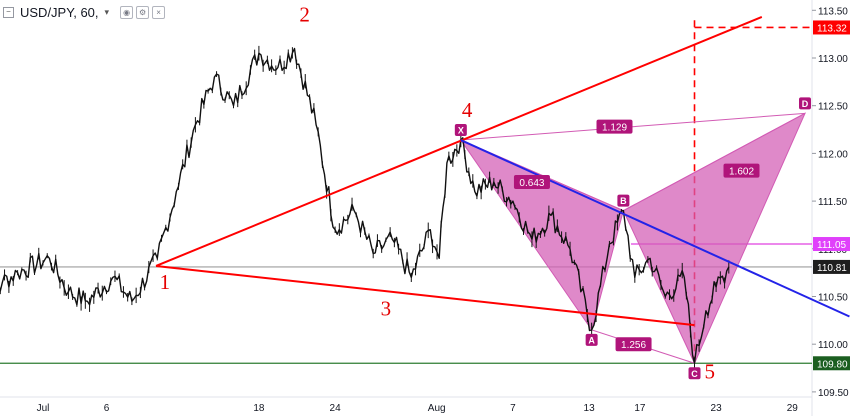  I want to click on y-tick-label: 110.00, so click(833, 345).